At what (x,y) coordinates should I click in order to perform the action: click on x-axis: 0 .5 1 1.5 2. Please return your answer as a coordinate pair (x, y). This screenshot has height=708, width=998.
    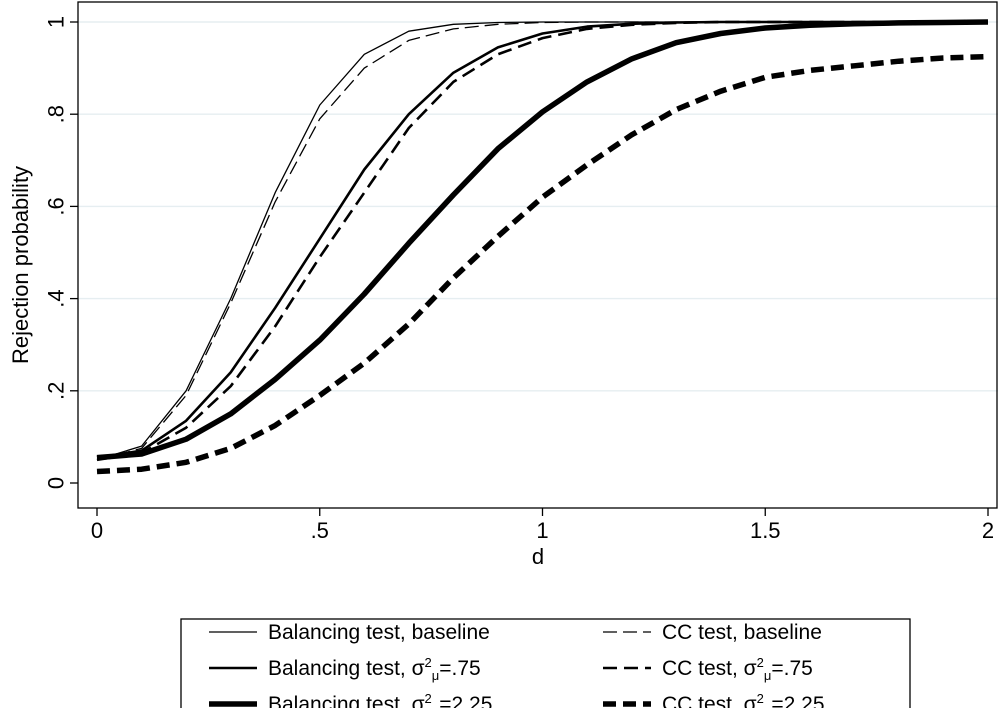
    Looking at the image, I should click on (542, 525).